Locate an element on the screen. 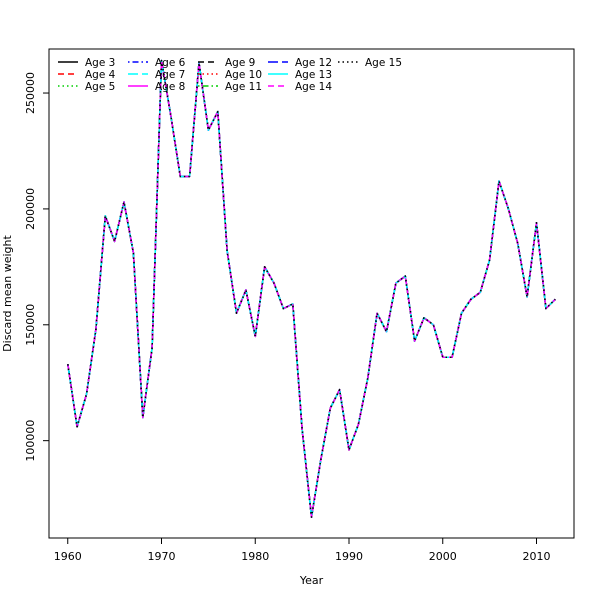 The image size is (600, 600). x-axis: 1960 1970 1980 1990 2000 2010 is located at coordinates (302, 550).